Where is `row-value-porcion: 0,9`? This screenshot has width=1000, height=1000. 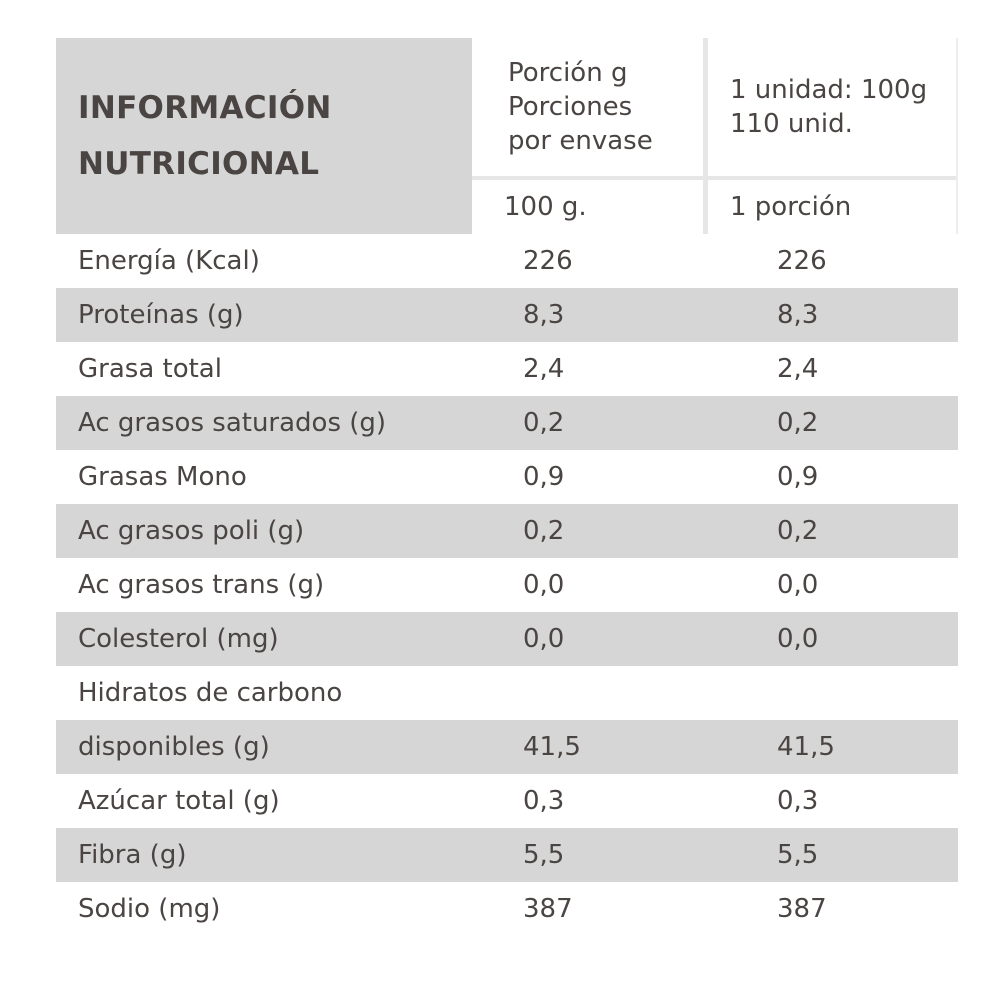 row-value-porcion: 0,9 is located at coordinates (798, 477).